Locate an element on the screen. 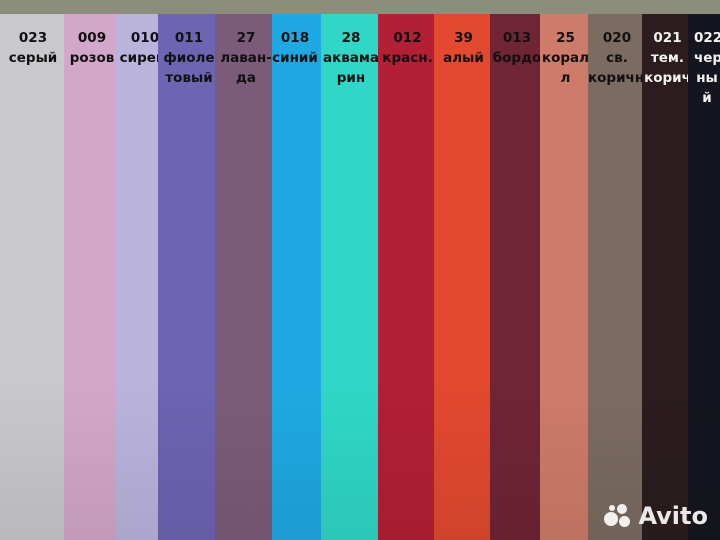 This screenshot has width=720, height=540. swatch-code: 013 is located at coordinates (517, 38).